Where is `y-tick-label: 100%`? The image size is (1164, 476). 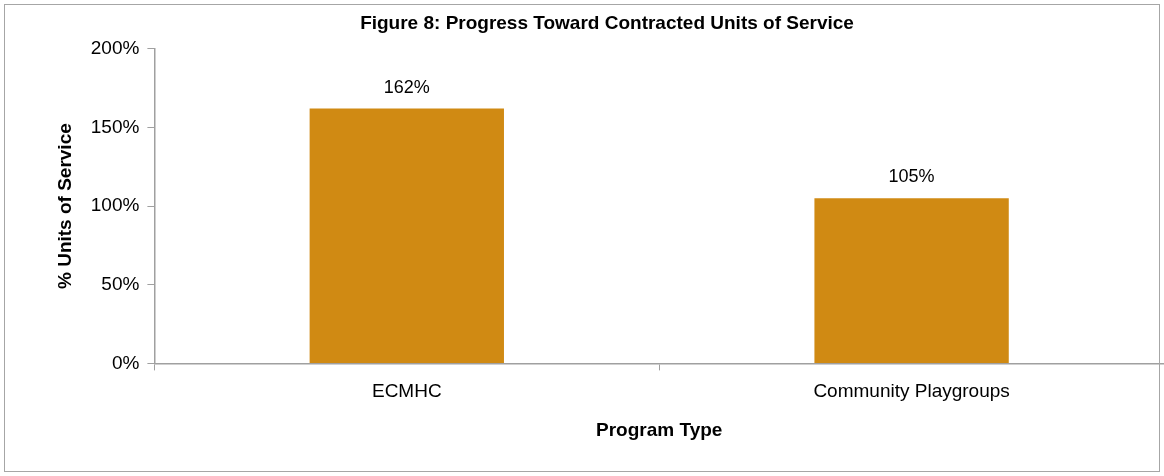 y-tick-label: 100% is located at coordinates (115, 205).